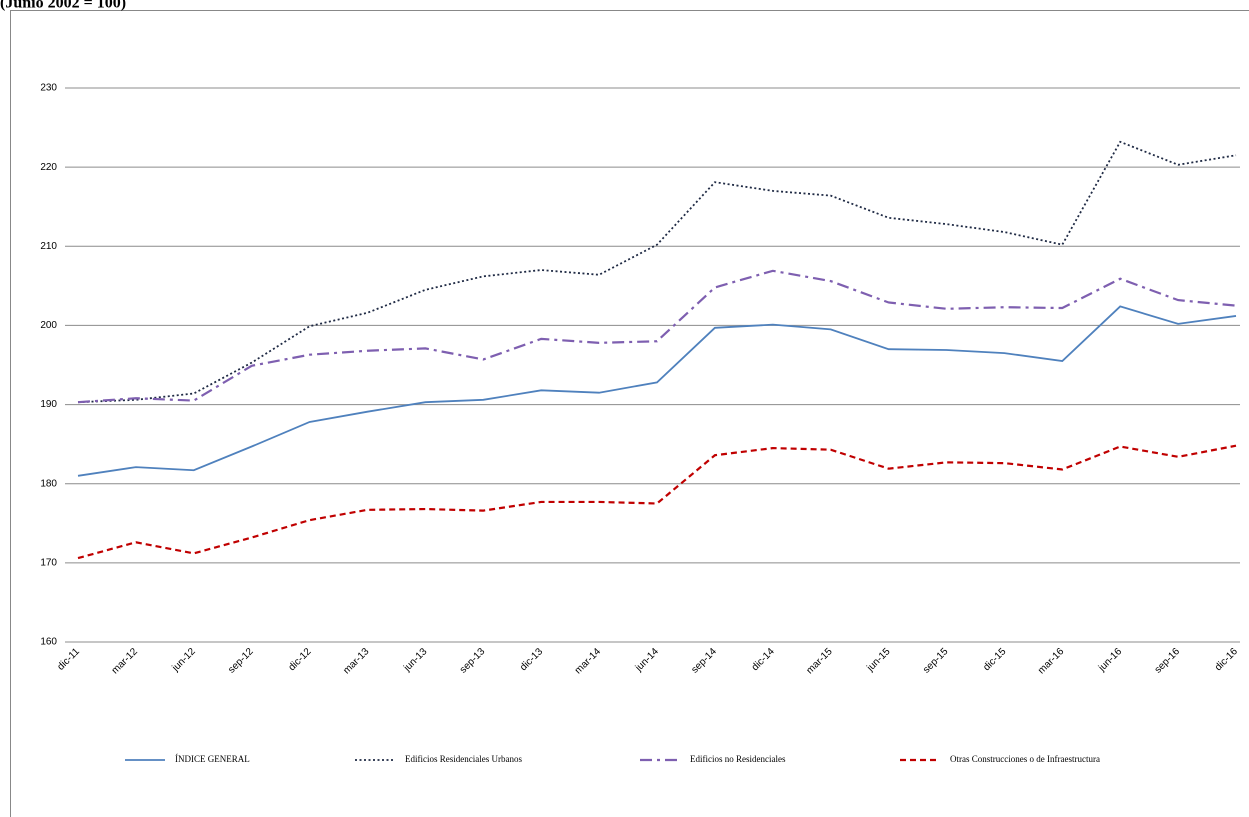 Image resolution: width=1249 pixels, height=817 pixels. Describe the element at coordinates (463, 759) in the screenshot. I see `legend-label: Edificios Residenciales Urbanos` at that location.